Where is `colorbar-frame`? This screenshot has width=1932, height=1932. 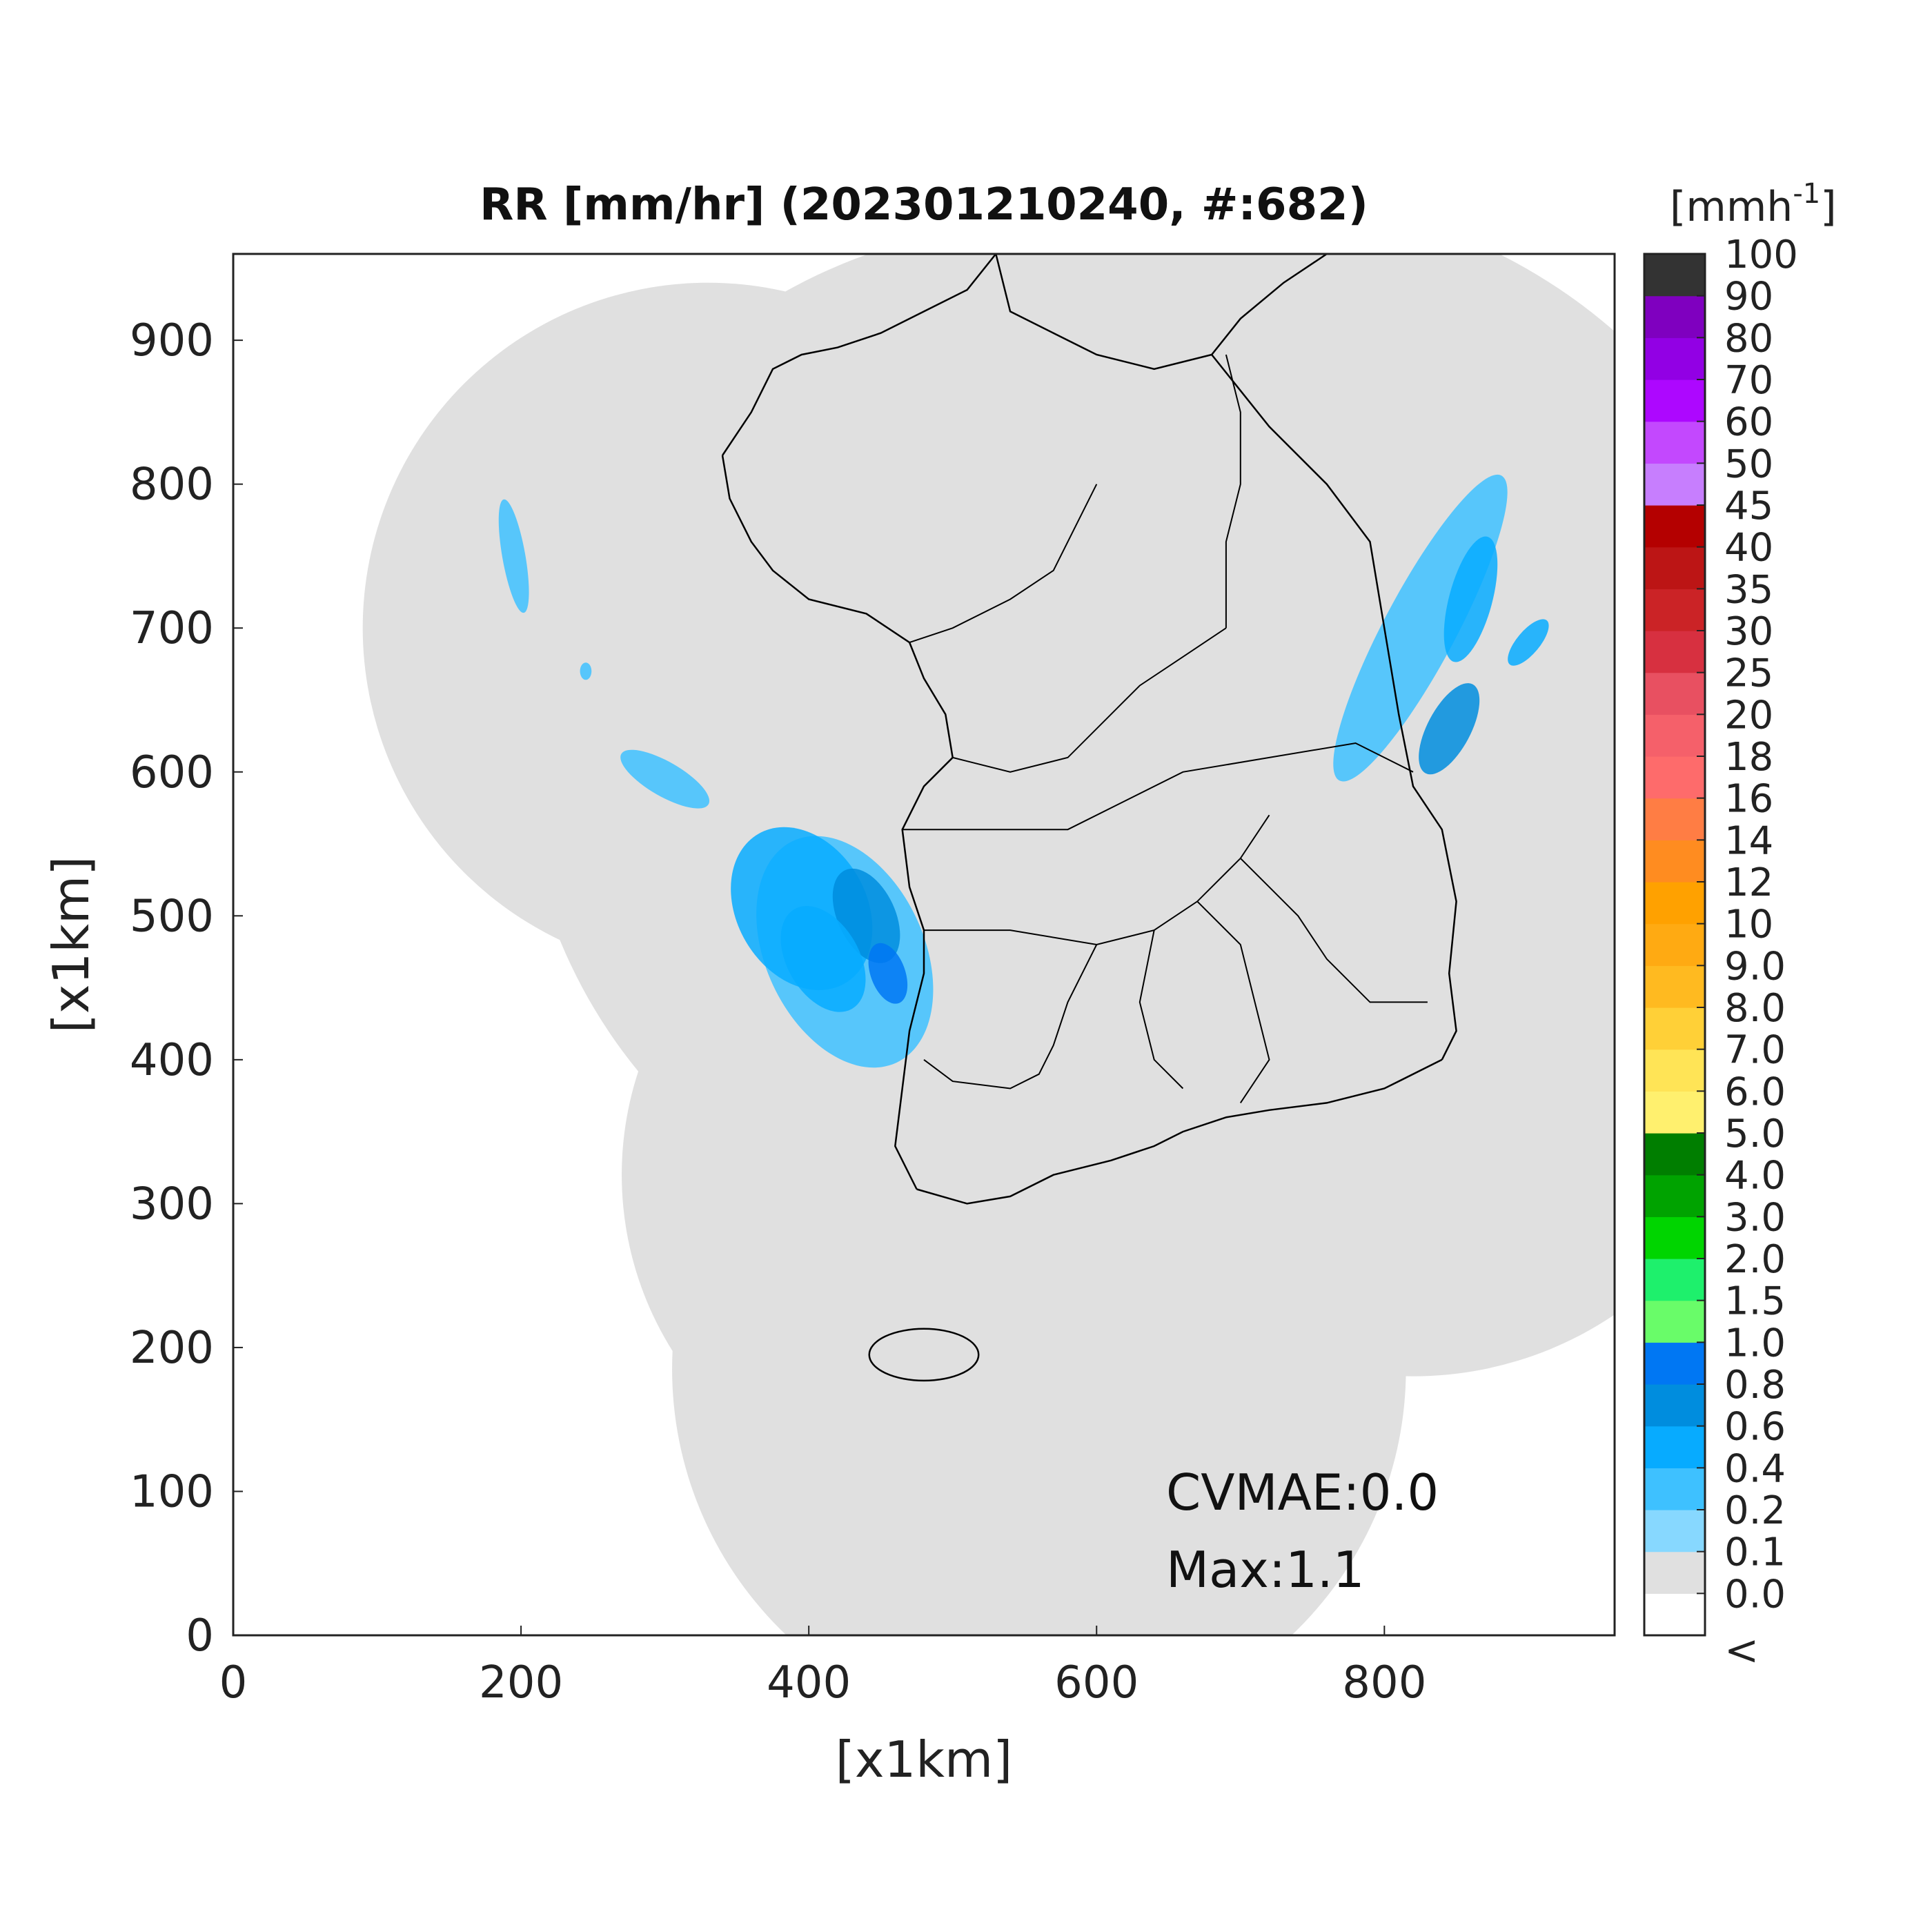
colorbar-frame is located at coordinates (1674, 945).